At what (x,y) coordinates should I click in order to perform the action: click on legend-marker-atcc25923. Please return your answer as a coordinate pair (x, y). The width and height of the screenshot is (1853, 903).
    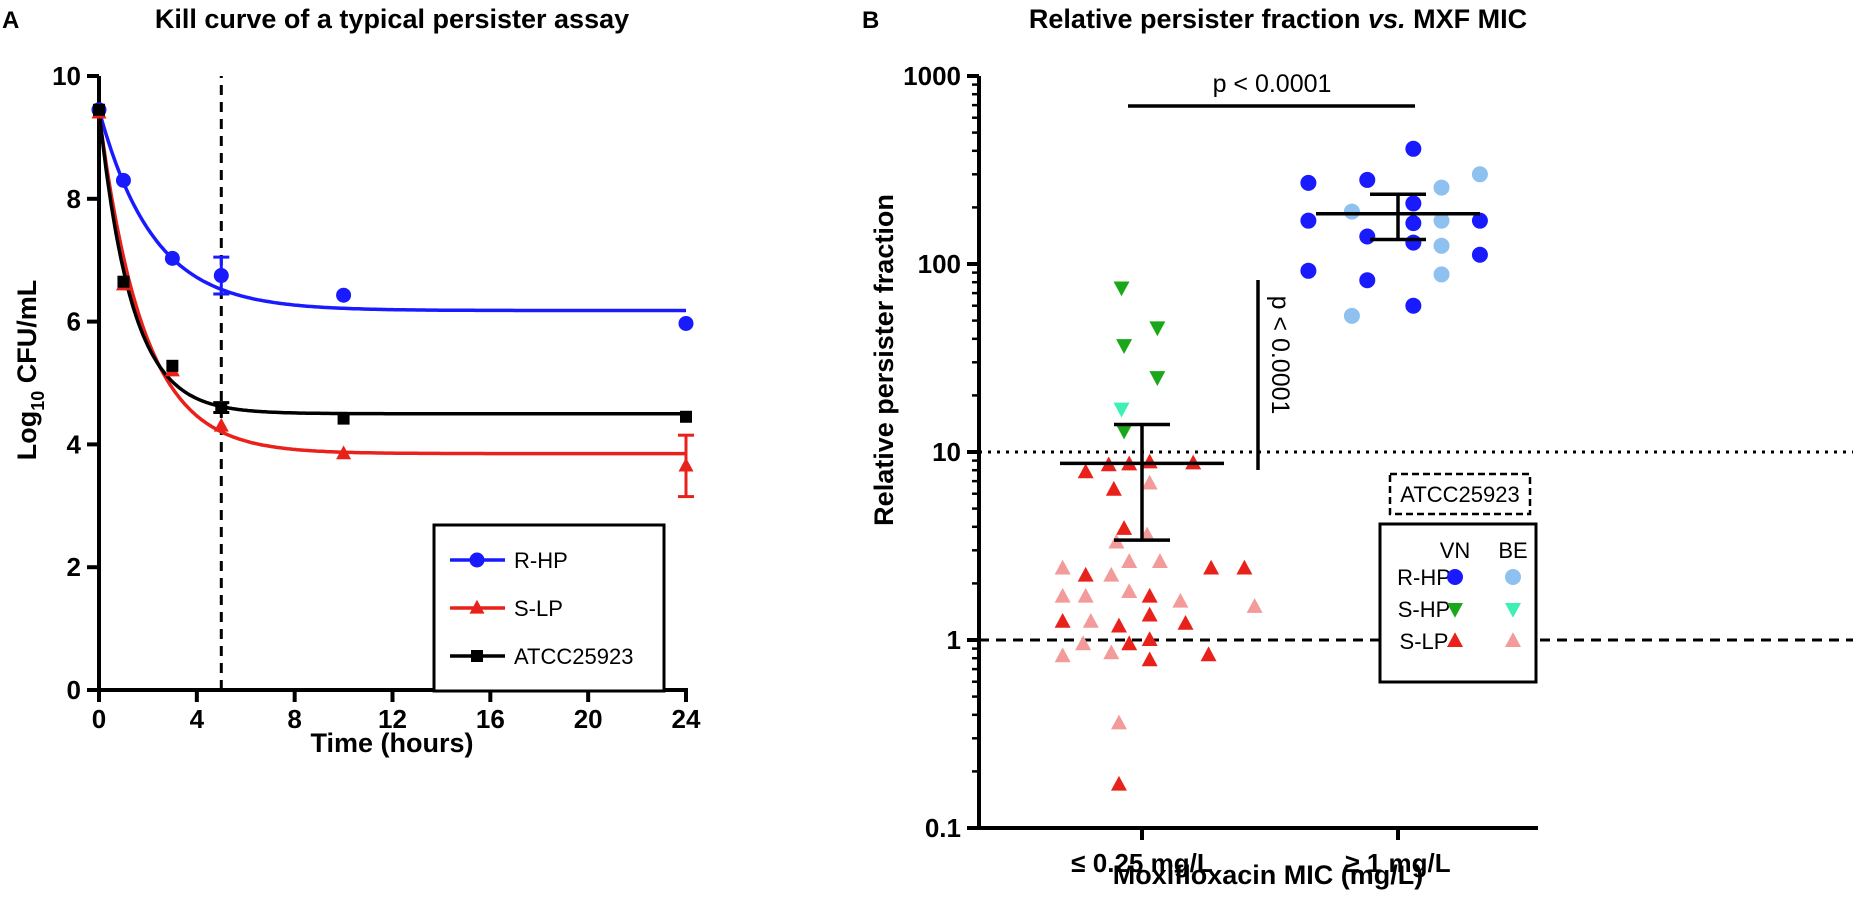
    Looking at the image, I should click on (477, 656).